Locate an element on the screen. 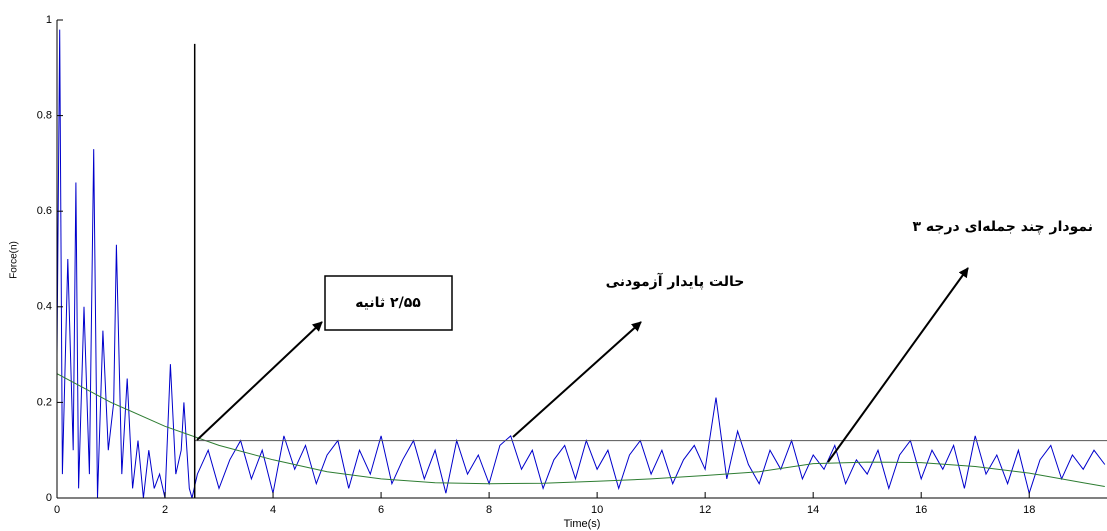  annotation: ۲/۵۵ ثانیه is located at coordinates (388, 303).